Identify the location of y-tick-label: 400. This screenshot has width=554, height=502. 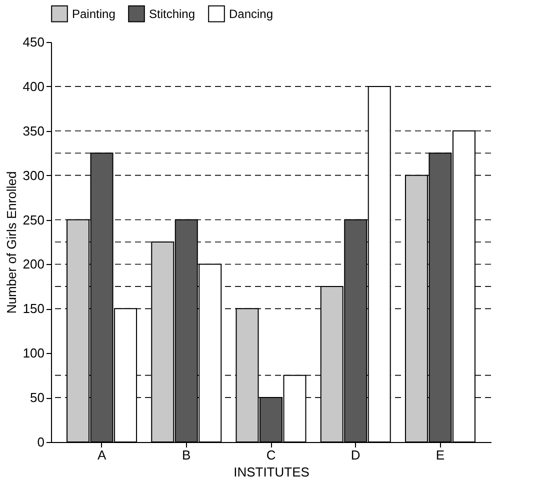
(33, 86).